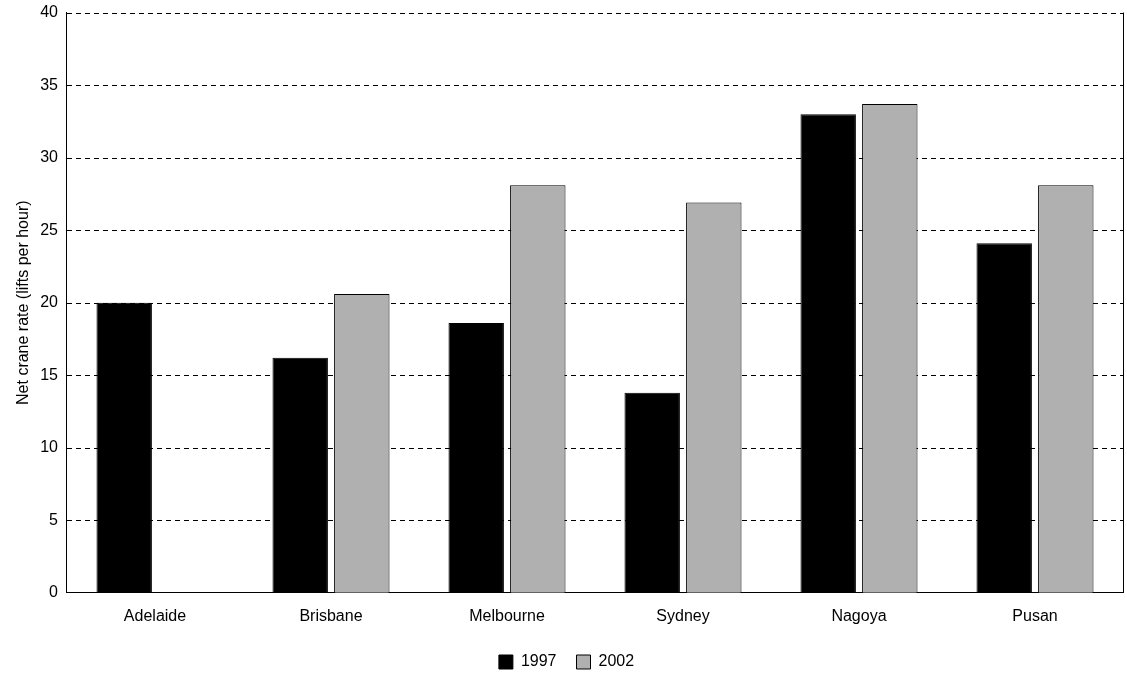 This screenshot has height=688, width=1127. I want to click on y-tick-label: 30, so click(49, 157).